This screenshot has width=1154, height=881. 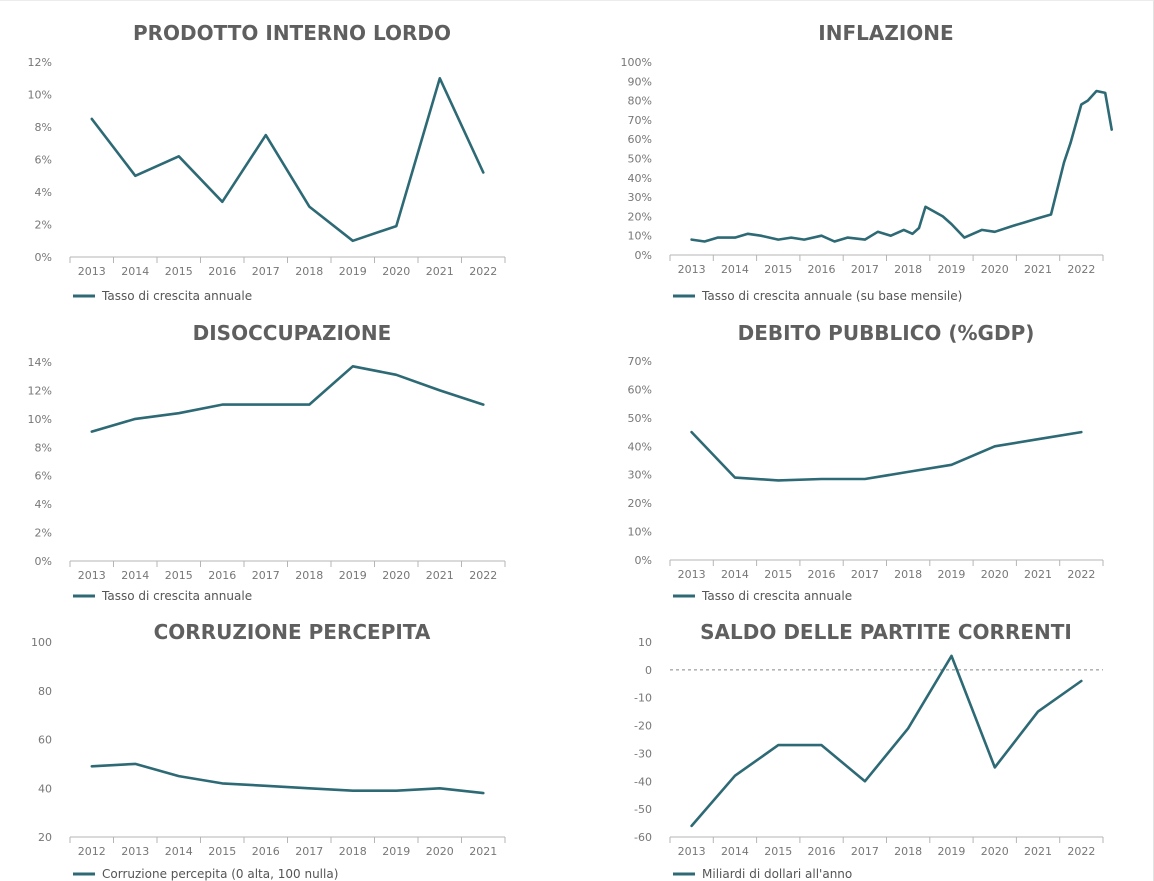 What do you see at coordinates (640, 197) in the screenshot?
I see `y-tick-label: 30%` at bounding box center [640, 197].